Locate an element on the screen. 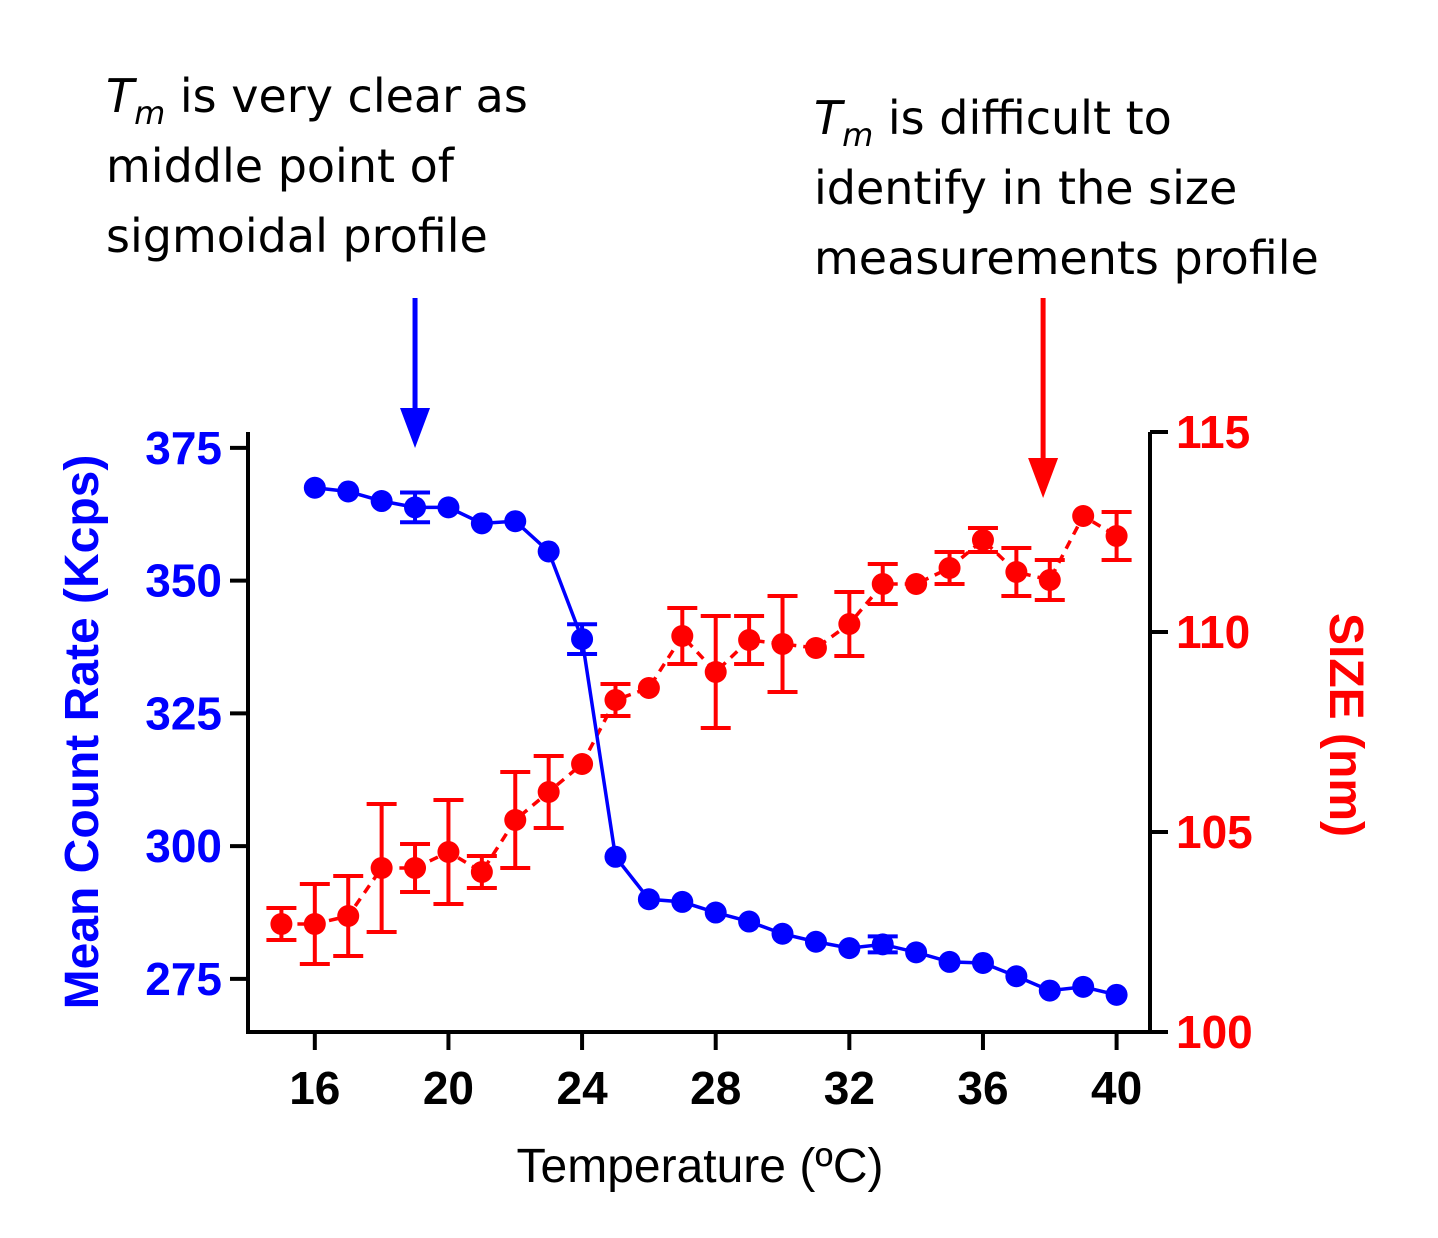 The width and height of the screenshot is (1438, 1238). y-left-tick-label: 300 is located at coordinates (183, 846).